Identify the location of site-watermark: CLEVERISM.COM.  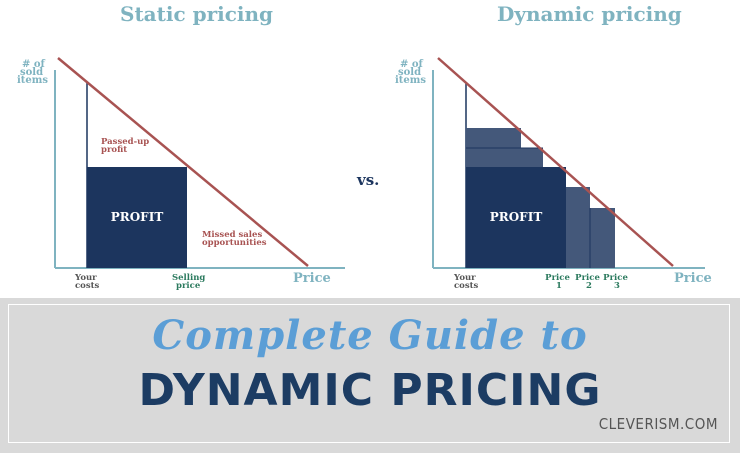
(658, 424).